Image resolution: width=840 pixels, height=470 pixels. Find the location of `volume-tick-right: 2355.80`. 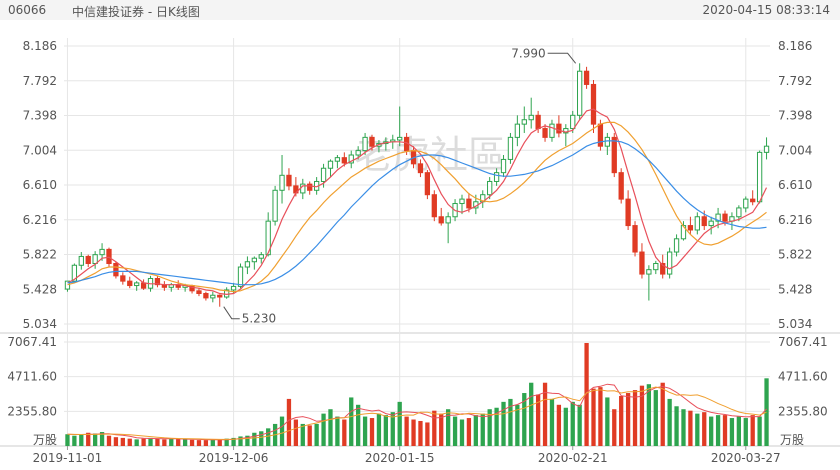

volume-tick-right: 2355.80 is located at coordinates (803, 411).